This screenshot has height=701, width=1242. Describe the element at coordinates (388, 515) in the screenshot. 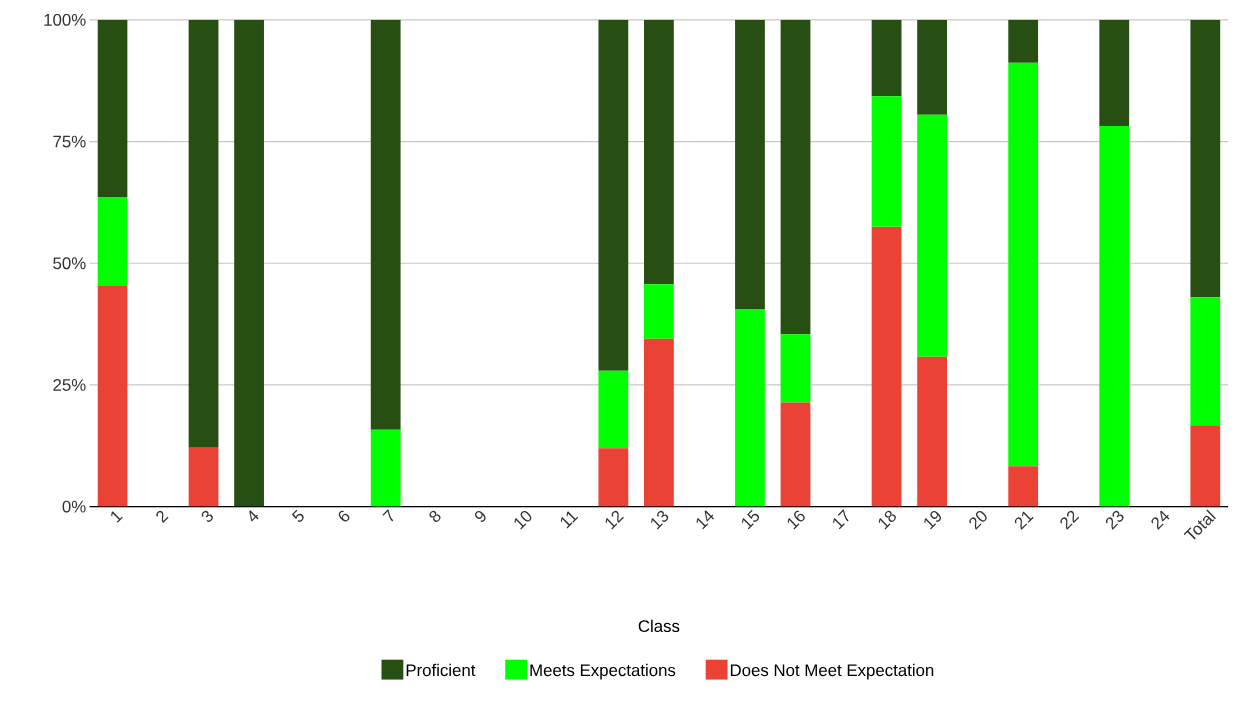

I see `x-tick-label: 7` at that location.